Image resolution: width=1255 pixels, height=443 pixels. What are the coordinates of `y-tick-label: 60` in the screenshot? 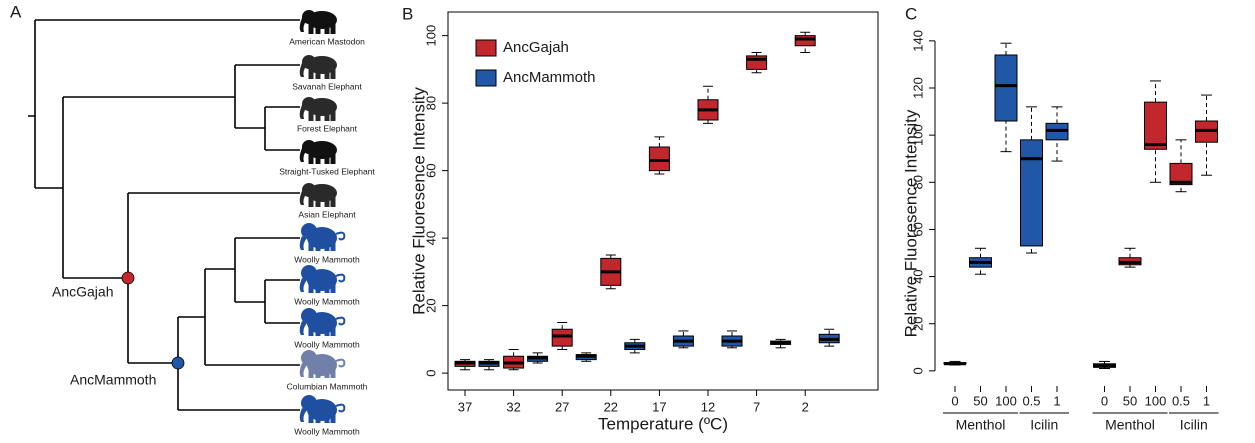 It's located at (917, 229).